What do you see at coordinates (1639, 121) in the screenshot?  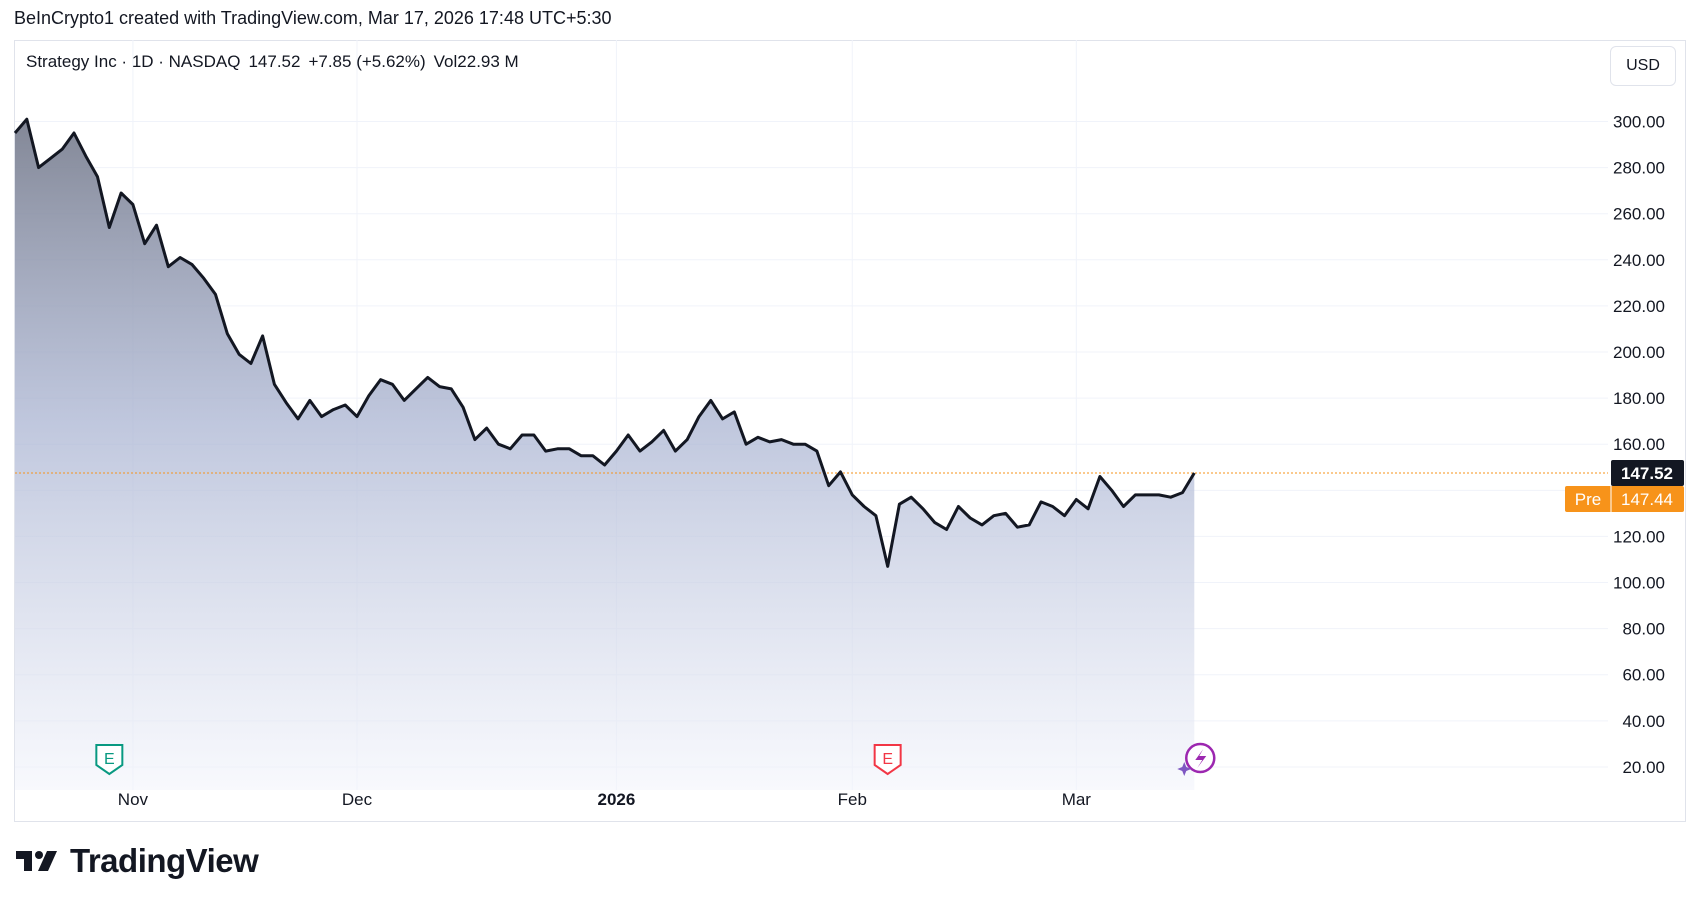 I see `y-tick-label: 300.00` at bounding box center [1639, 121].